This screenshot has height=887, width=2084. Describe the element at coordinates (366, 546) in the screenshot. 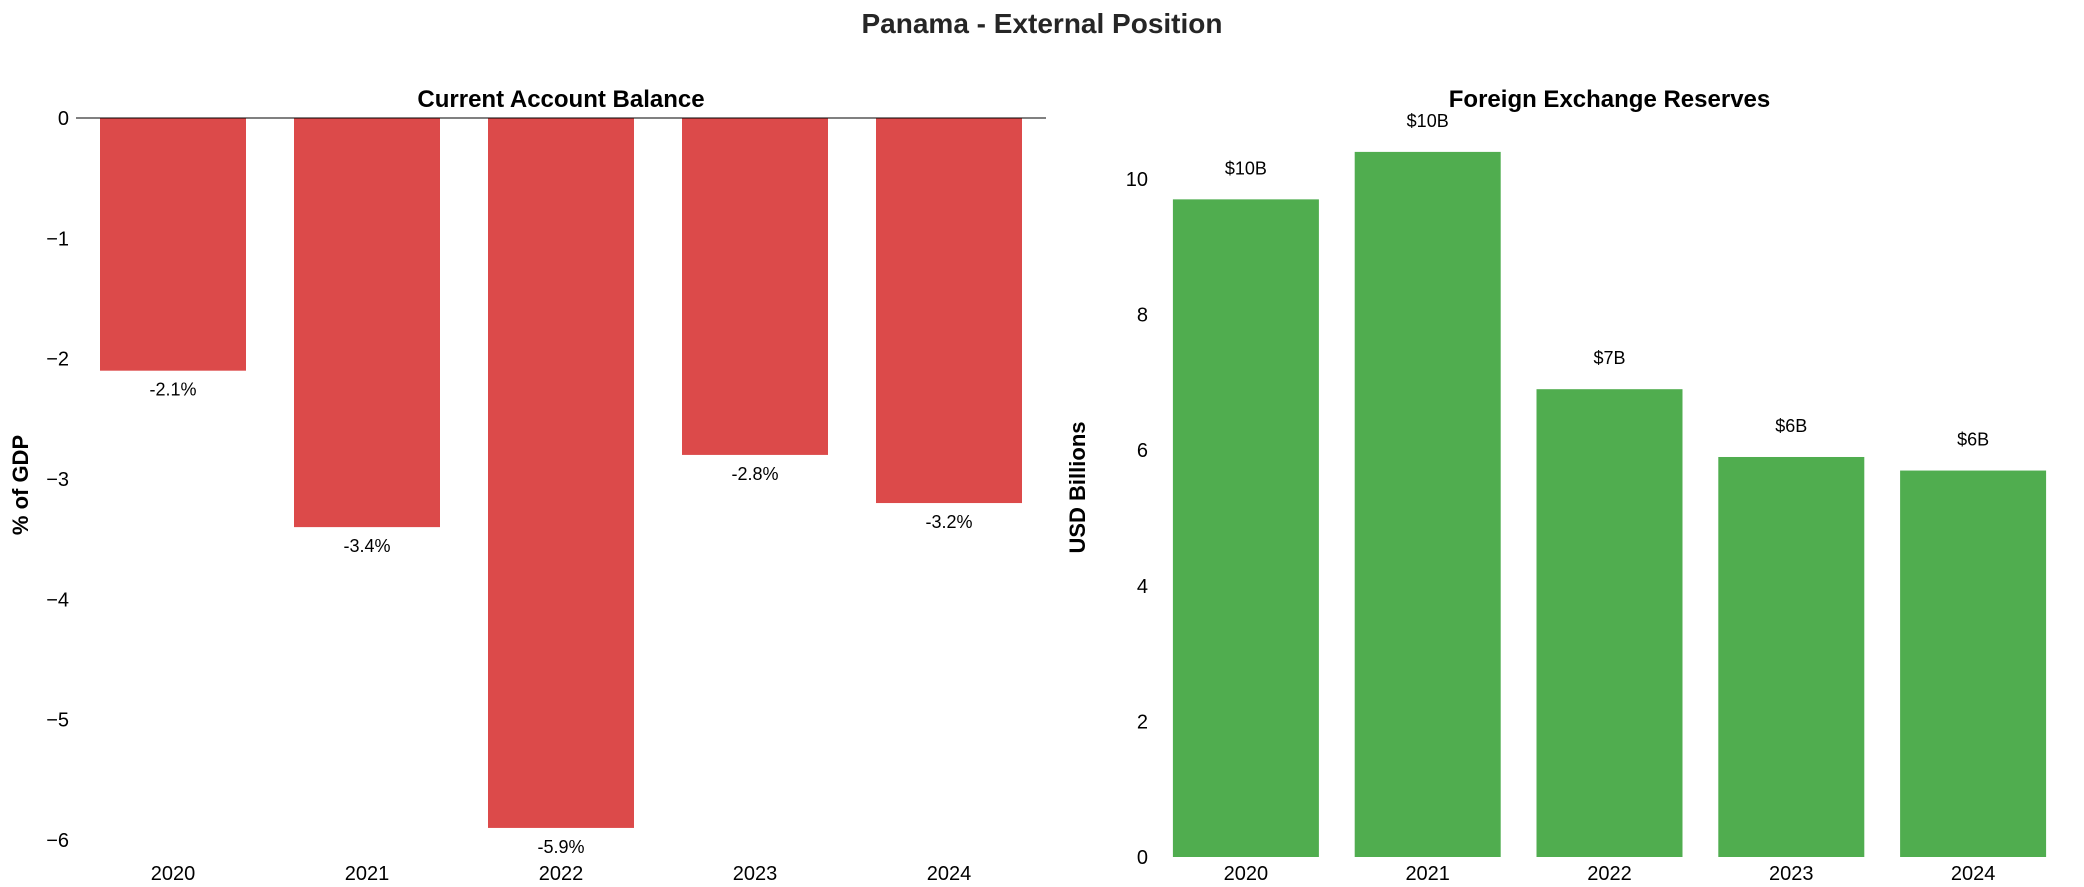

I see `chart-1-data-label: -3.4%` at that location.